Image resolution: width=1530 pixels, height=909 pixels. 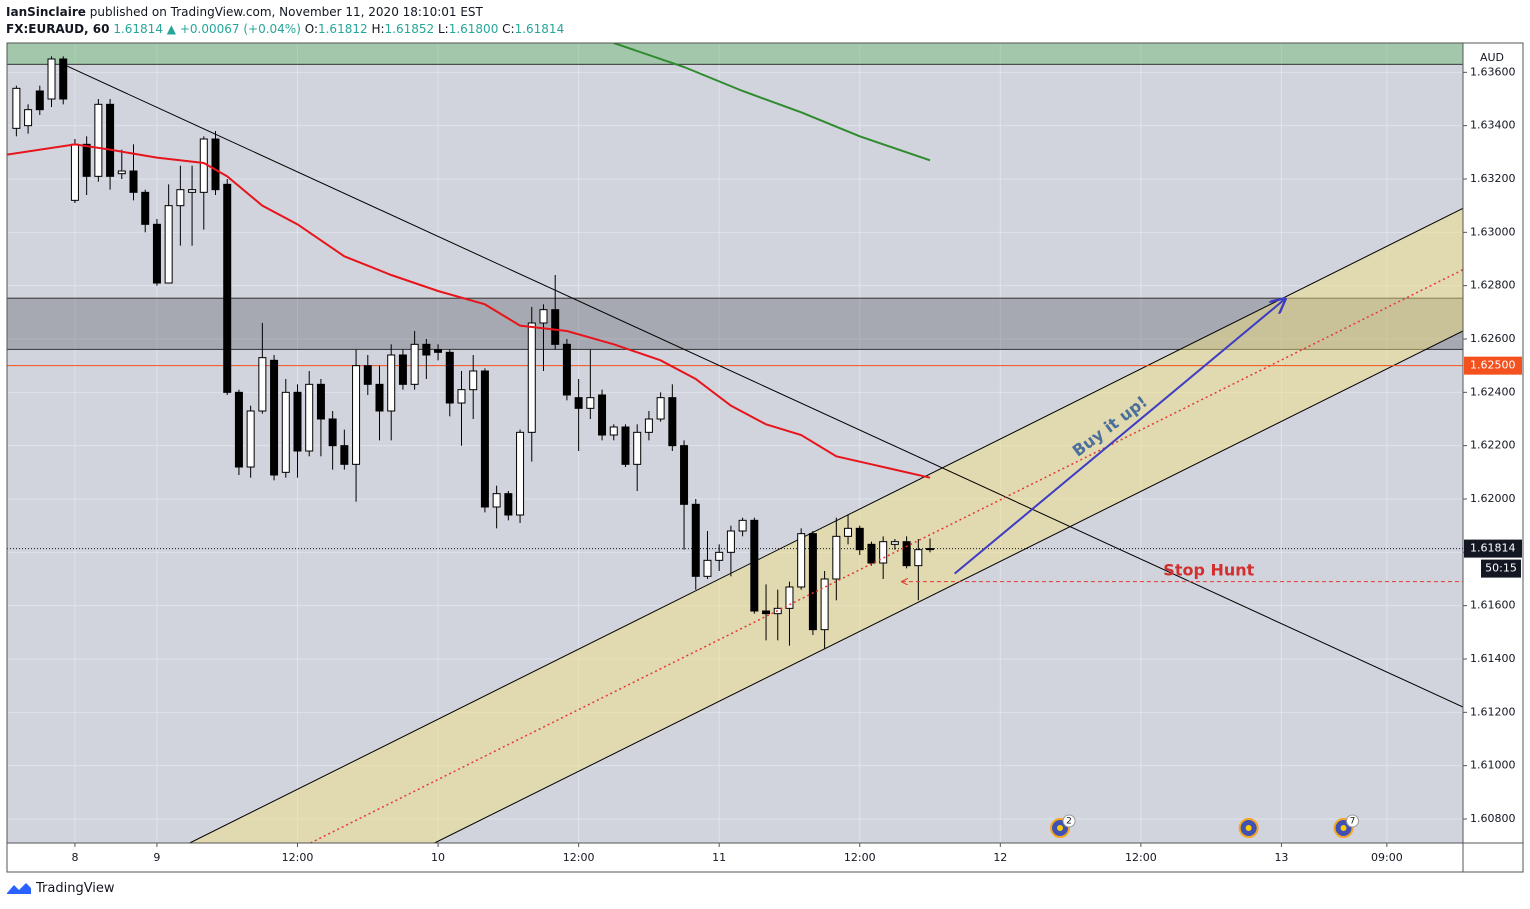 I want to click on y-tick-label: 1.62000, so click(x=1493, y=498).